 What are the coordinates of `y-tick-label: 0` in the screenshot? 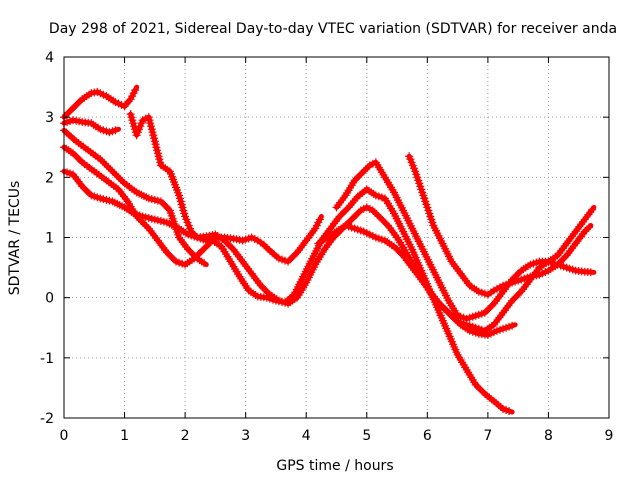 It's located at (49, 299).